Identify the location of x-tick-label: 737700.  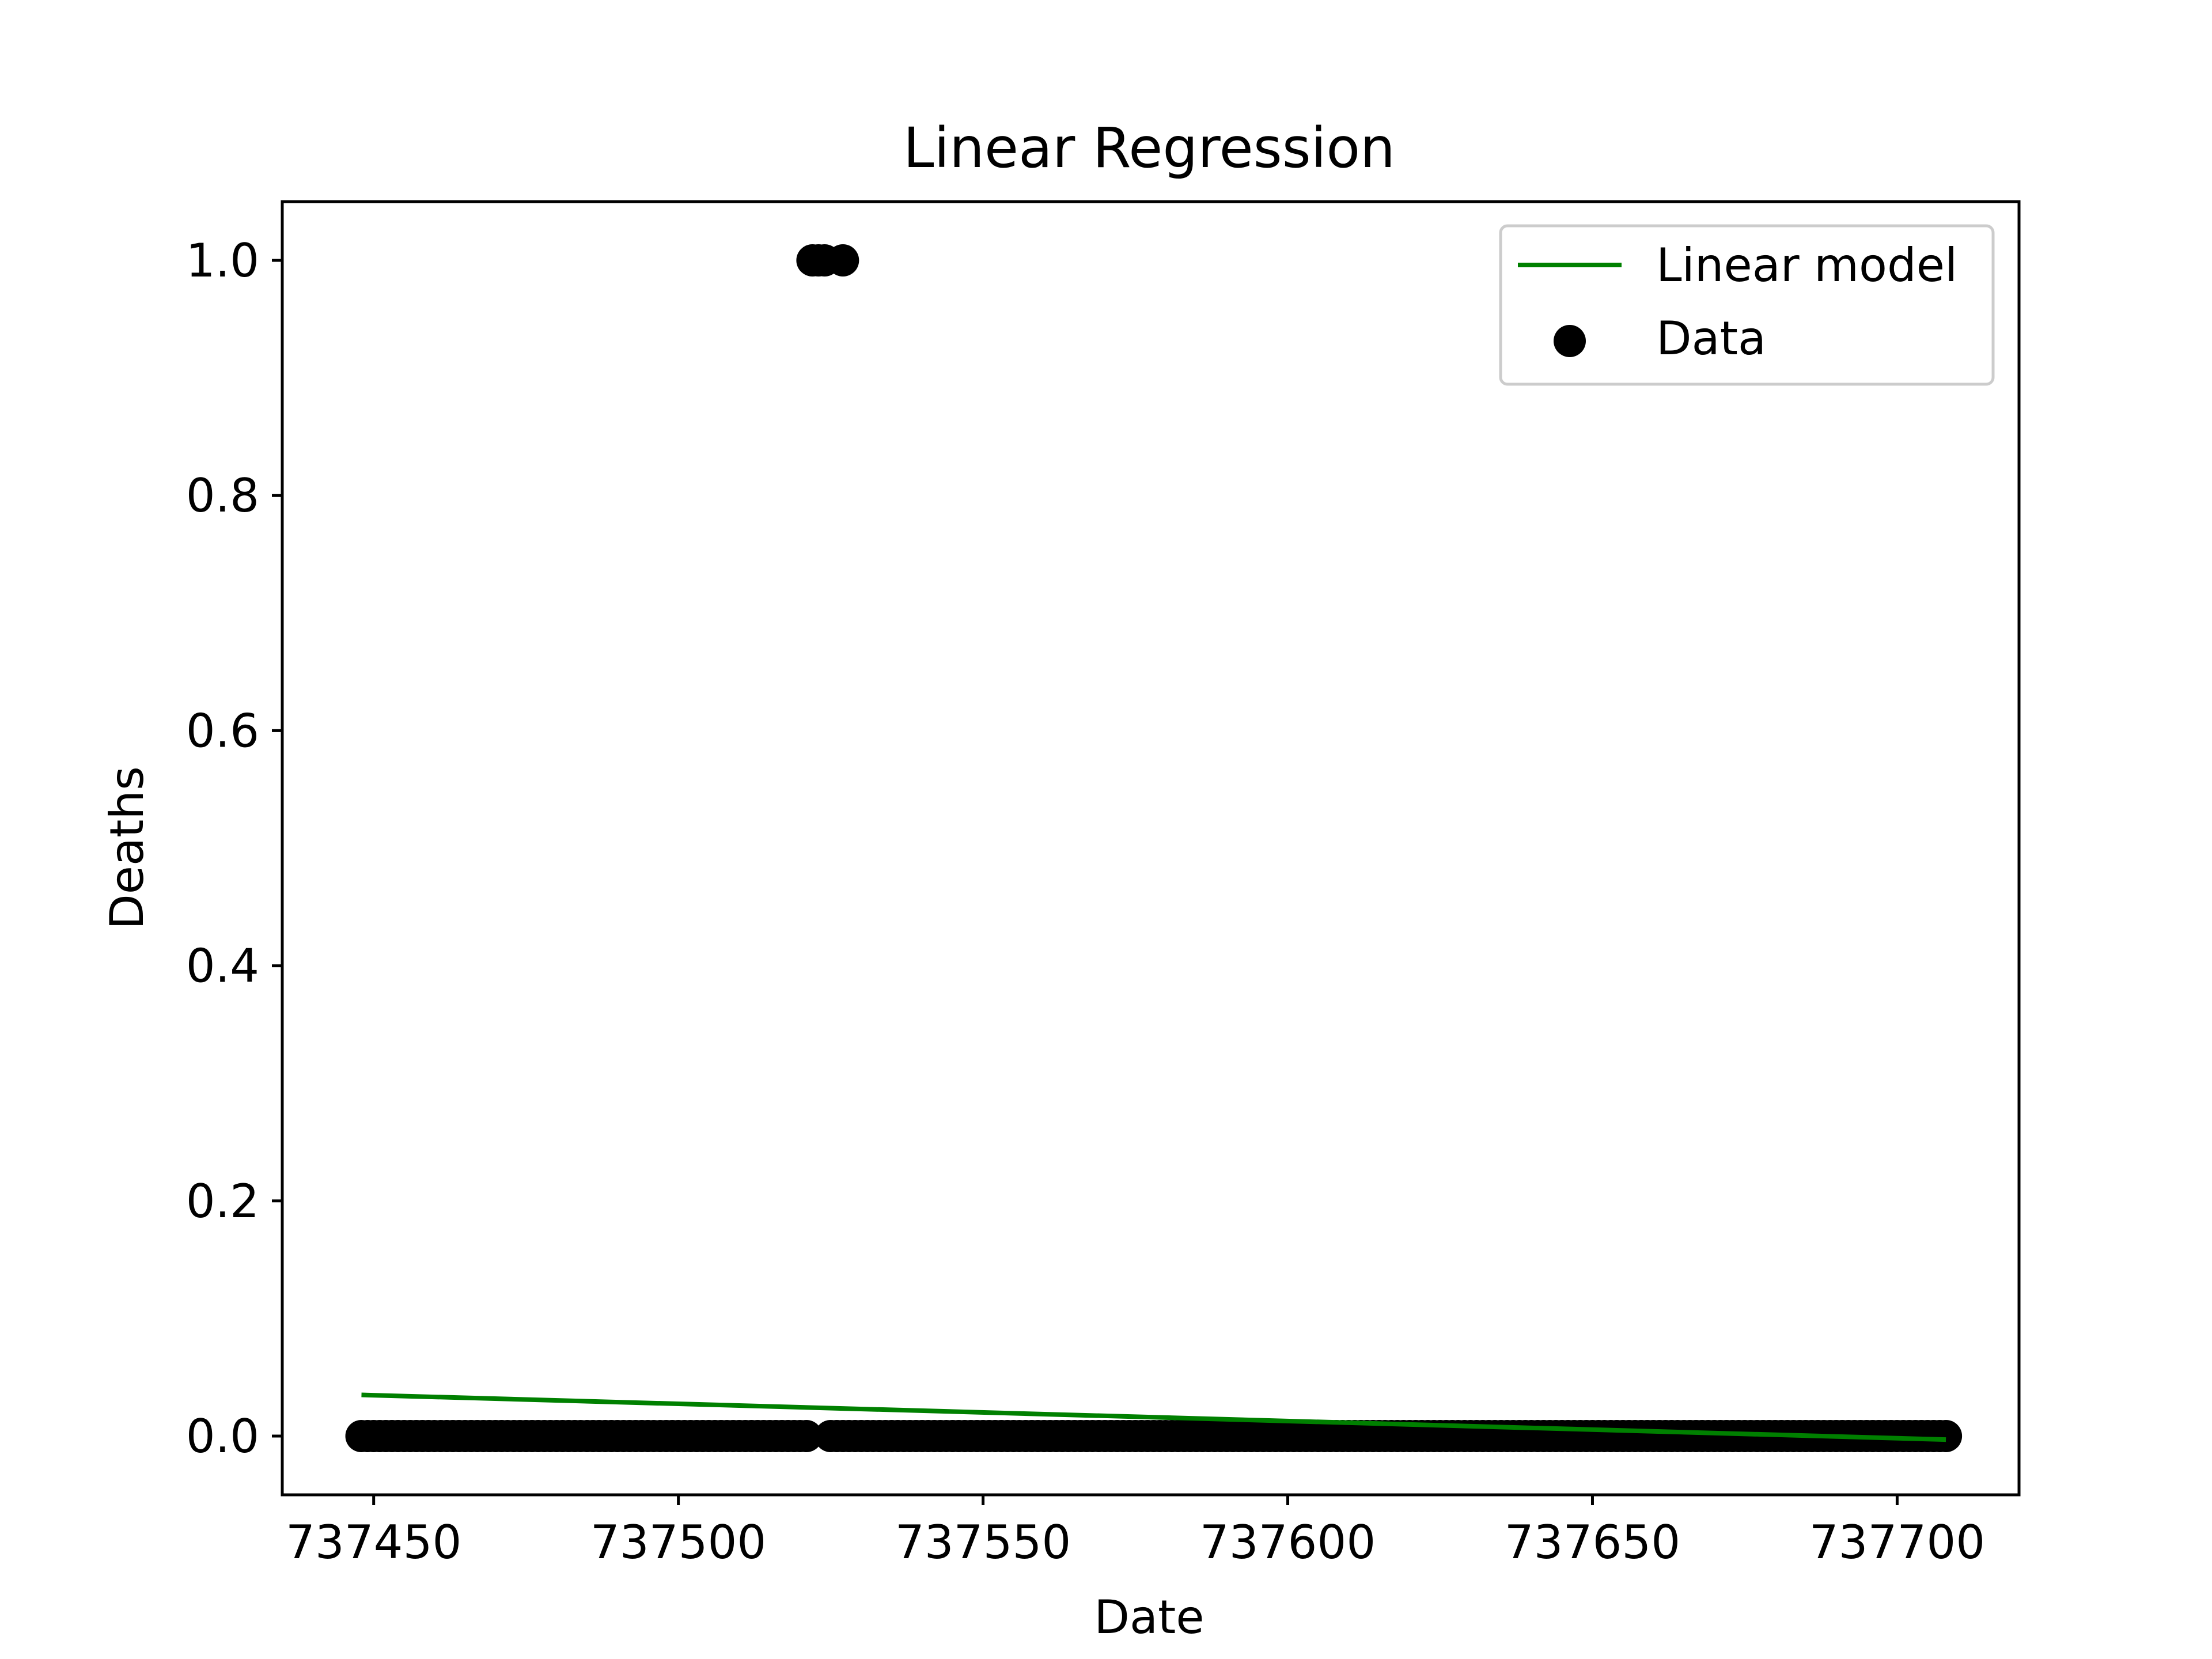
(1897, 1542).